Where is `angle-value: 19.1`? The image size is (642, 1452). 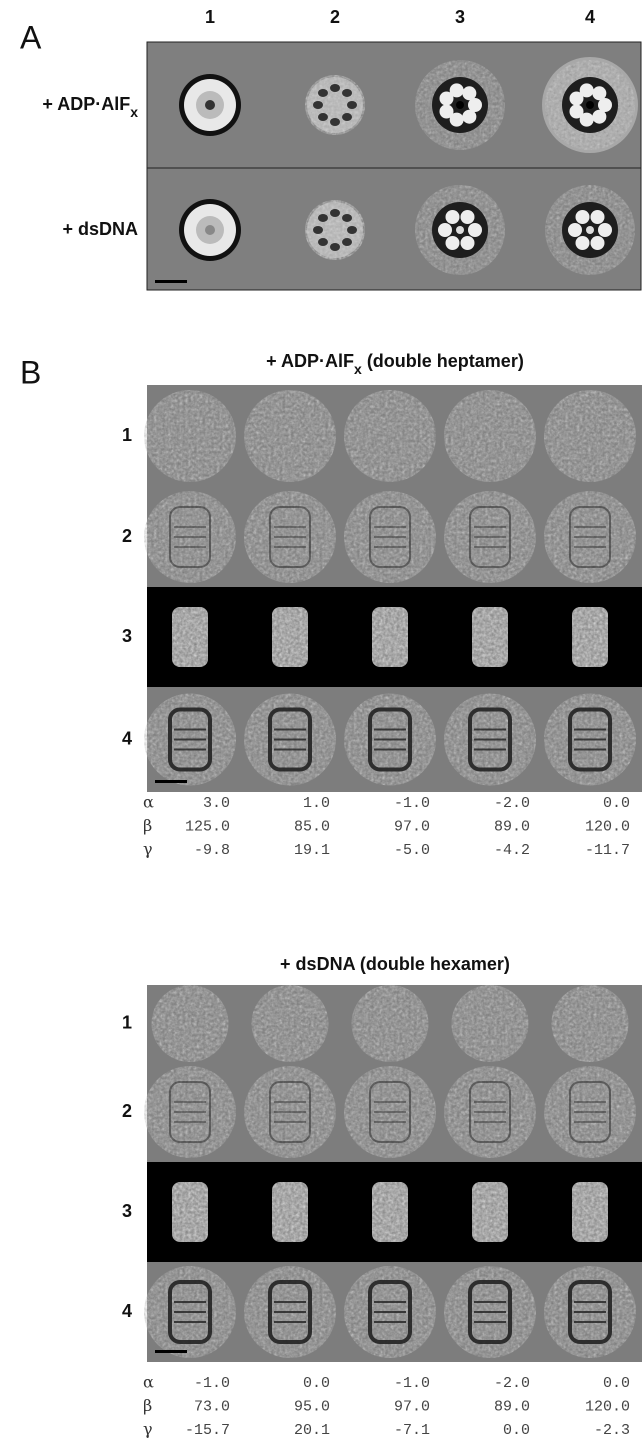 angle-value: 19.1 is located at coordinates (312, 850).